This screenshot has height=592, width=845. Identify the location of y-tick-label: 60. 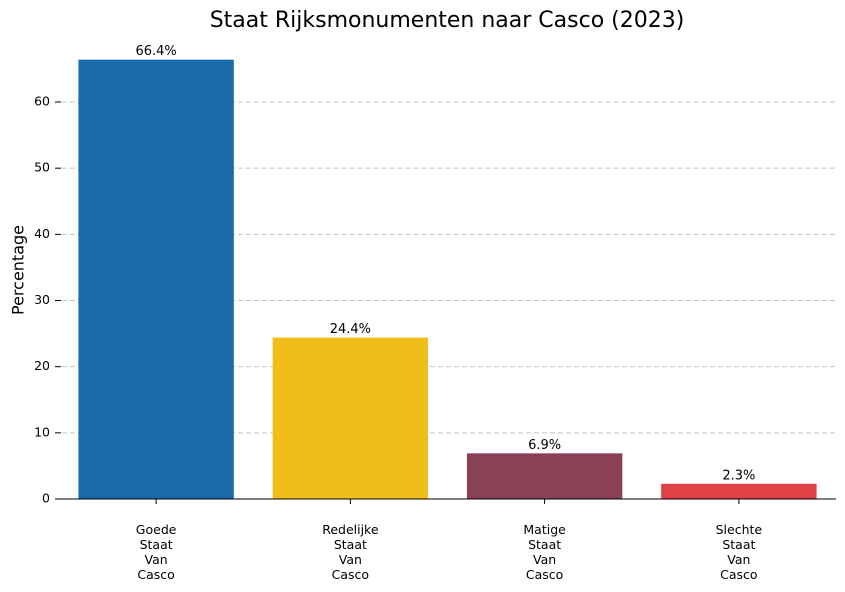
(42, 101).